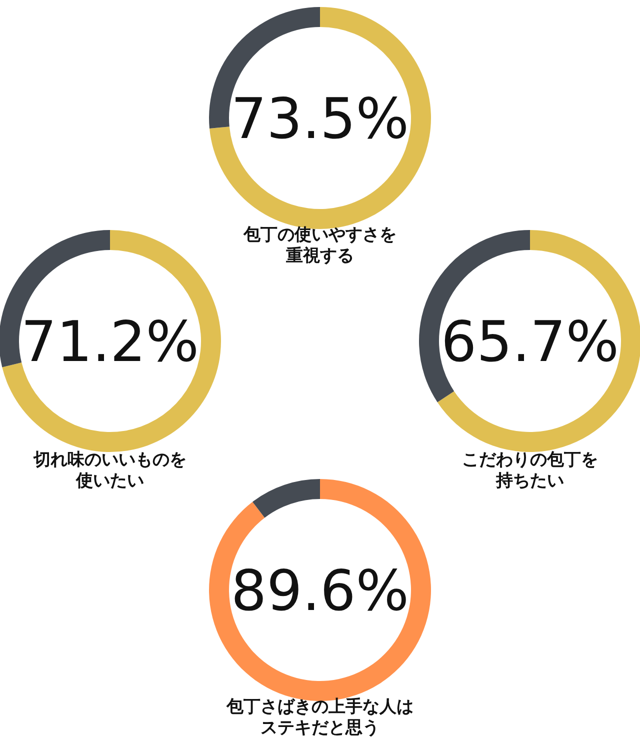 Image resolution: width=640 pixels, height=752 pixels. What do you see at coordinates (320, 717) in the screenshot?
I see `text: 包丁さばきの上手な人はステキだと思う` at bounding box center [320, 717].